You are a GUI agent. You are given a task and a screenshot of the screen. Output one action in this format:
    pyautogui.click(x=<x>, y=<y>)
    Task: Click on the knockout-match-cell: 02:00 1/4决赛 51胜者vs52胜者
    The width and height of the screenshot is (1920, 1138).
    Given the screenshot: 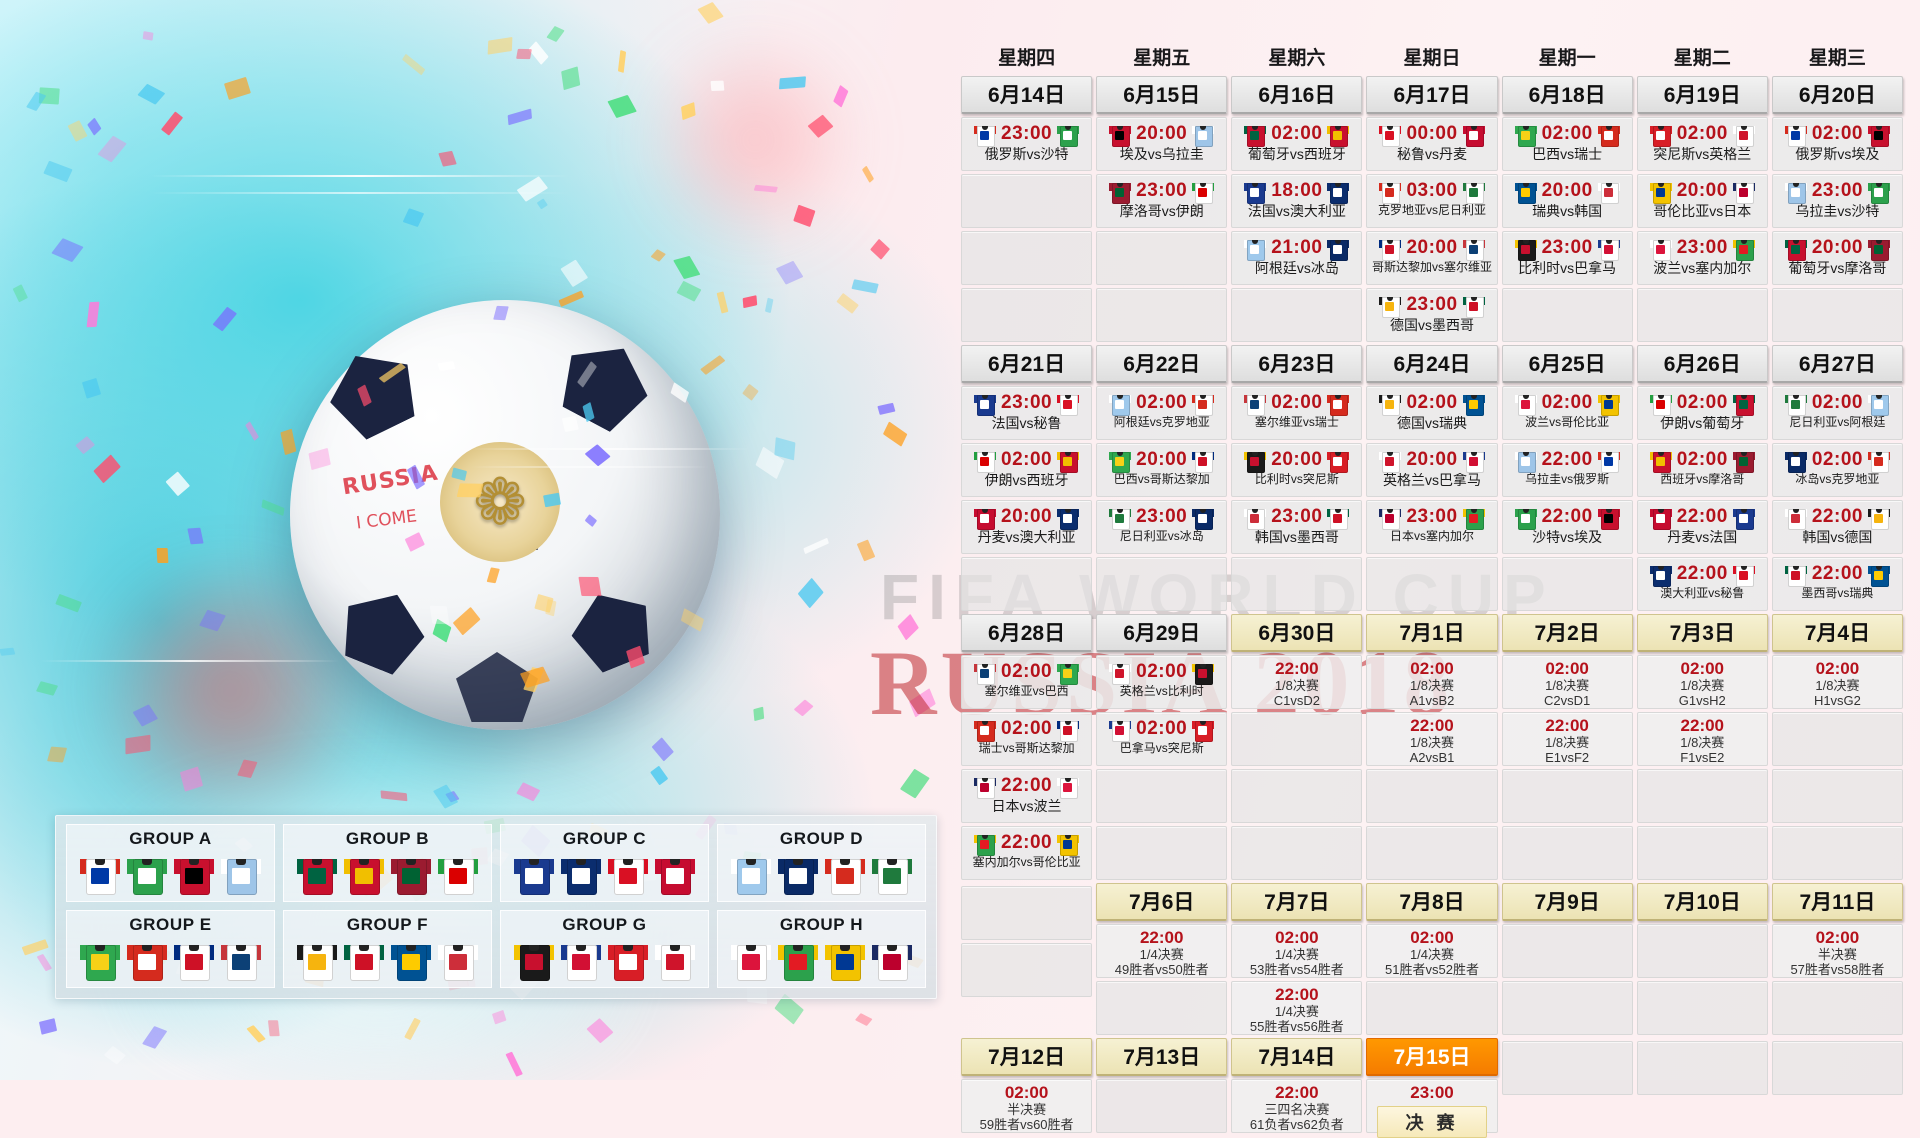 What is the action you would take?
    pyautogui.click(x=1432, y=951)
    